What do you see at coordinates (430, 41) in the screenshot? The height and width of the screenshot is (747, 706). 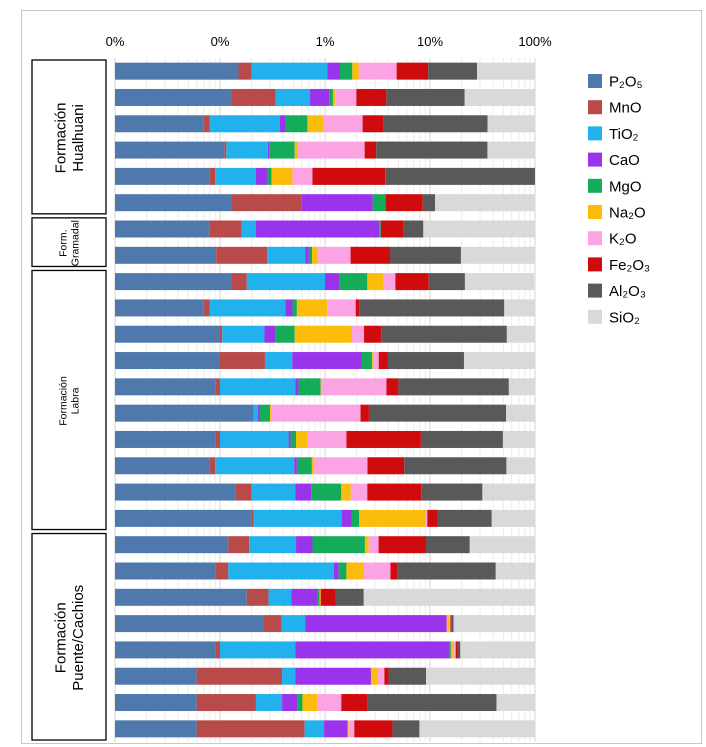 I see `x-tick-label: 10%` at bounding box center [430, 41].